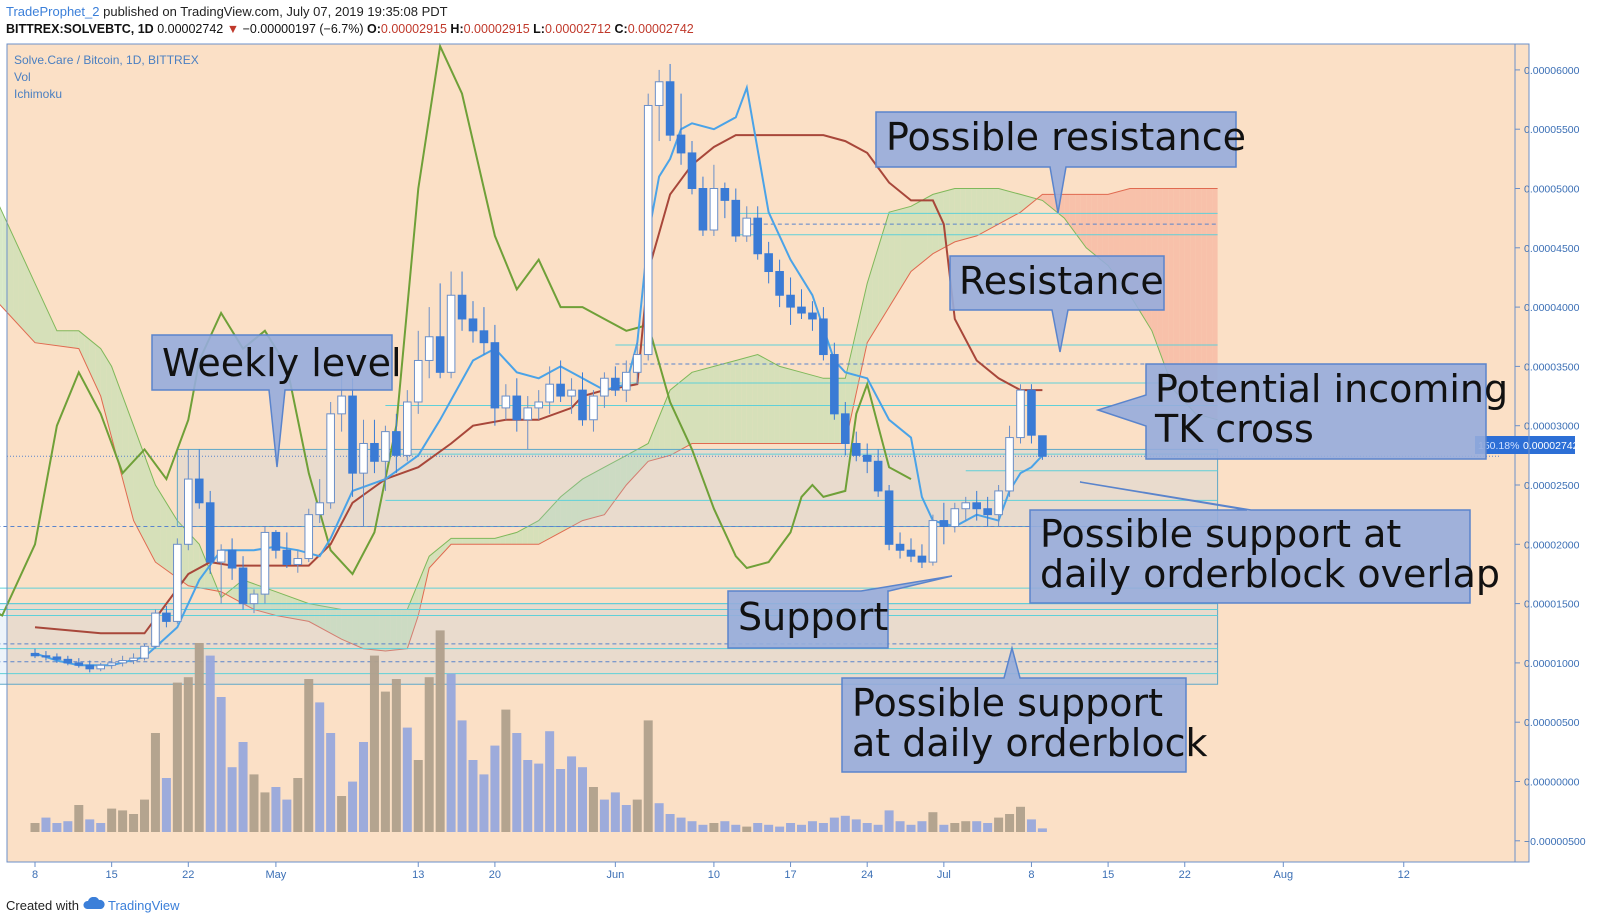 Image resolution: width=1612 pixels, height=921 pixels. Describe the element at coordinates (578, 29) in the screenshot. I see `low-value: 0.00002712` at that location.